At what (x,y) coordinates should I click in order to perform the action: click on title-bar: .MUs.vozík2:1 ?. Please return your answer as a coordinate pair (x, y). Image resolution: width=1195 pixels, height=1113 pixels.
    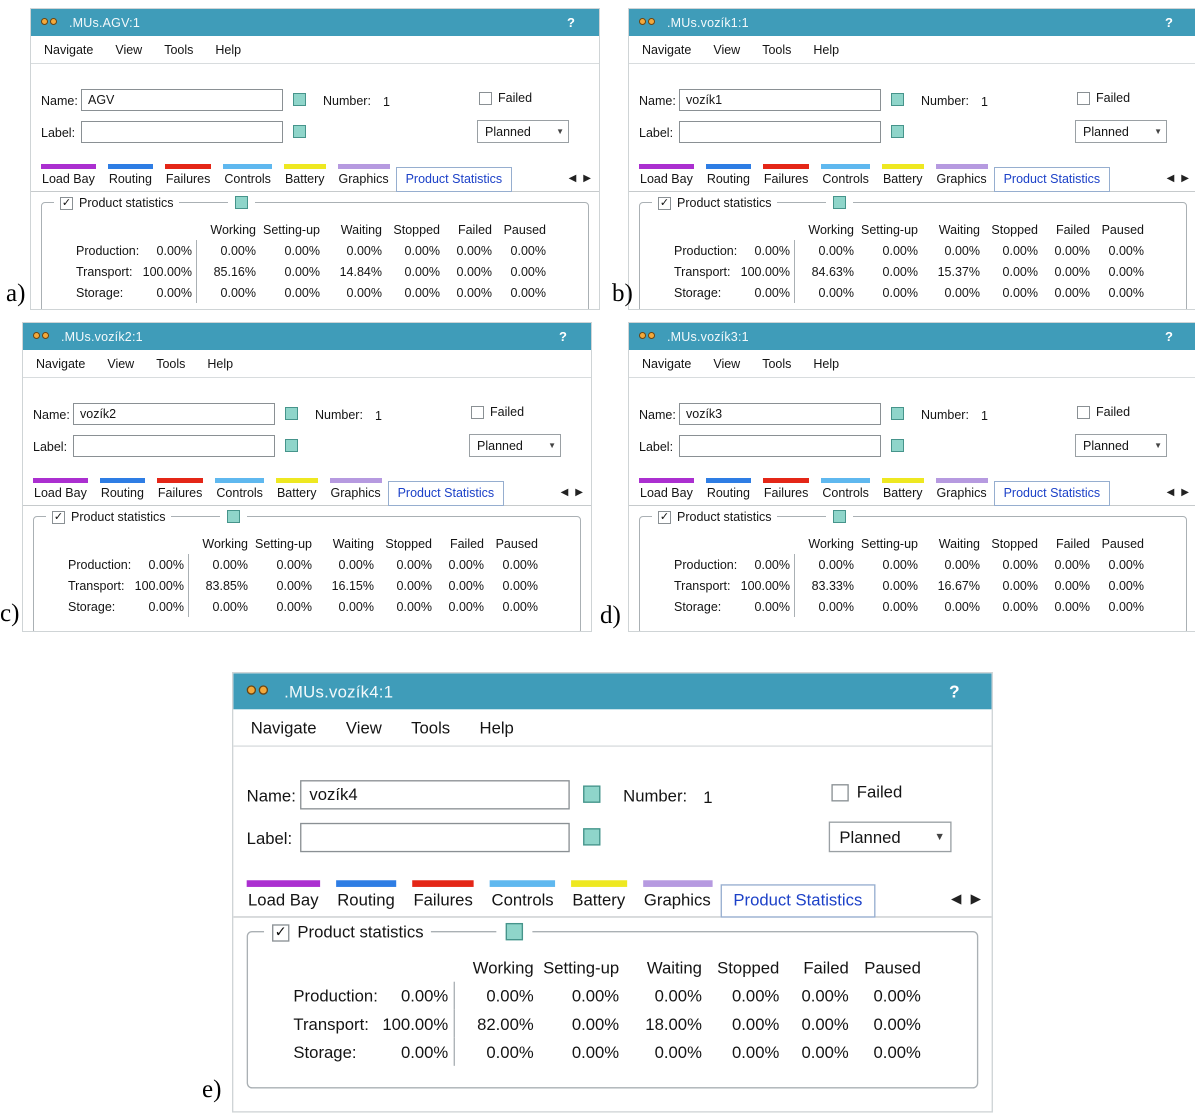
    Looking at the image, I should click on (307, 336).